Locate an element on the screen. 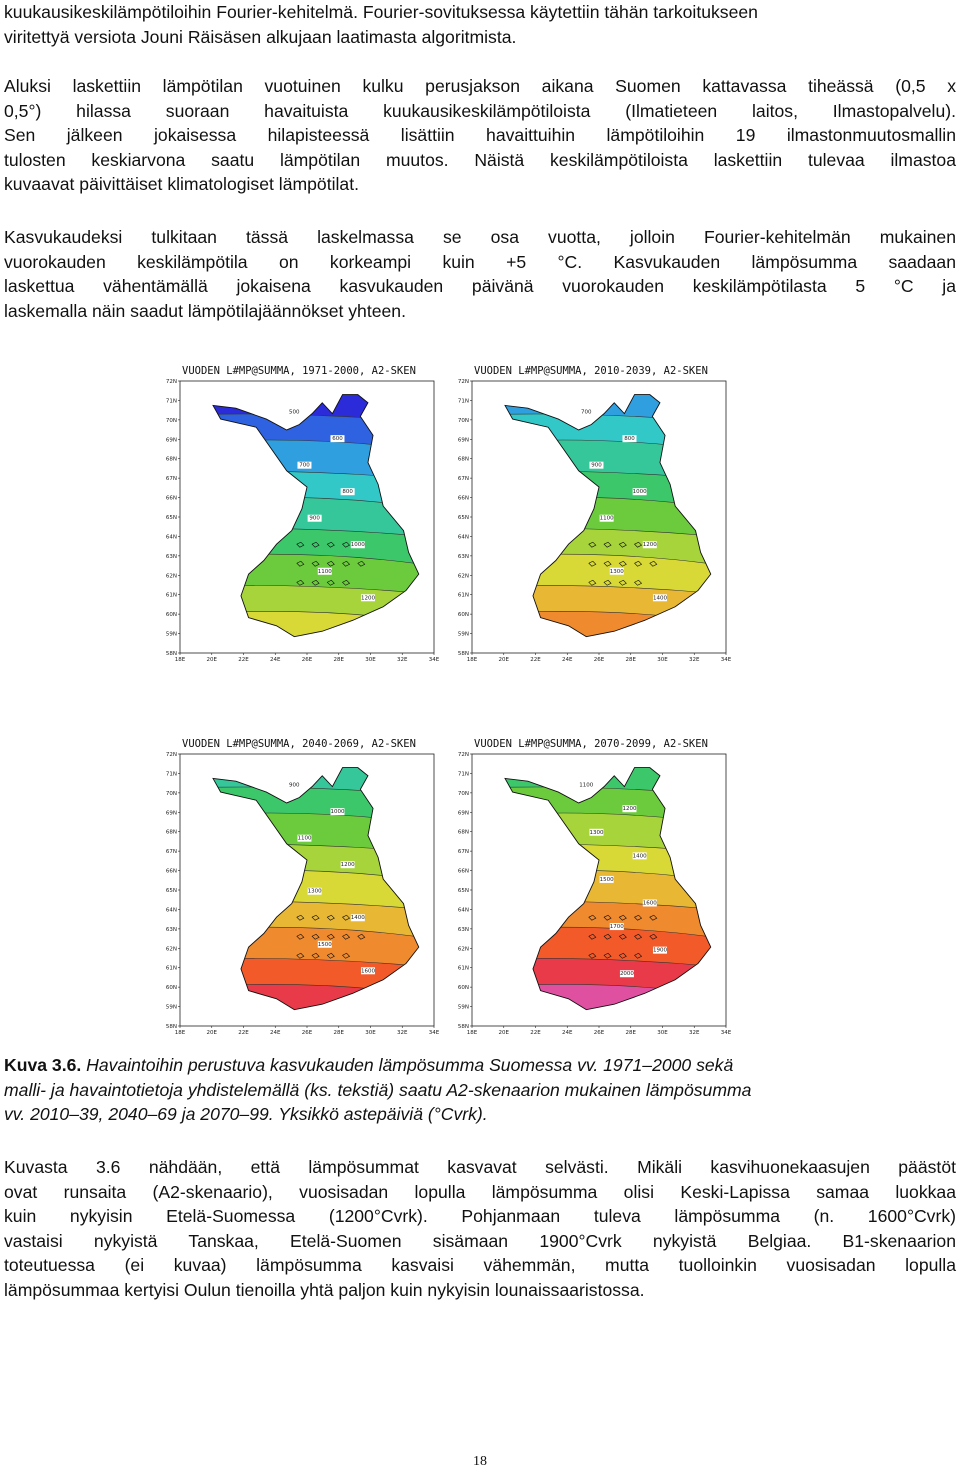 The image size is (960, 1482). contour-label: 1200 is located at coordinates (629, 809).